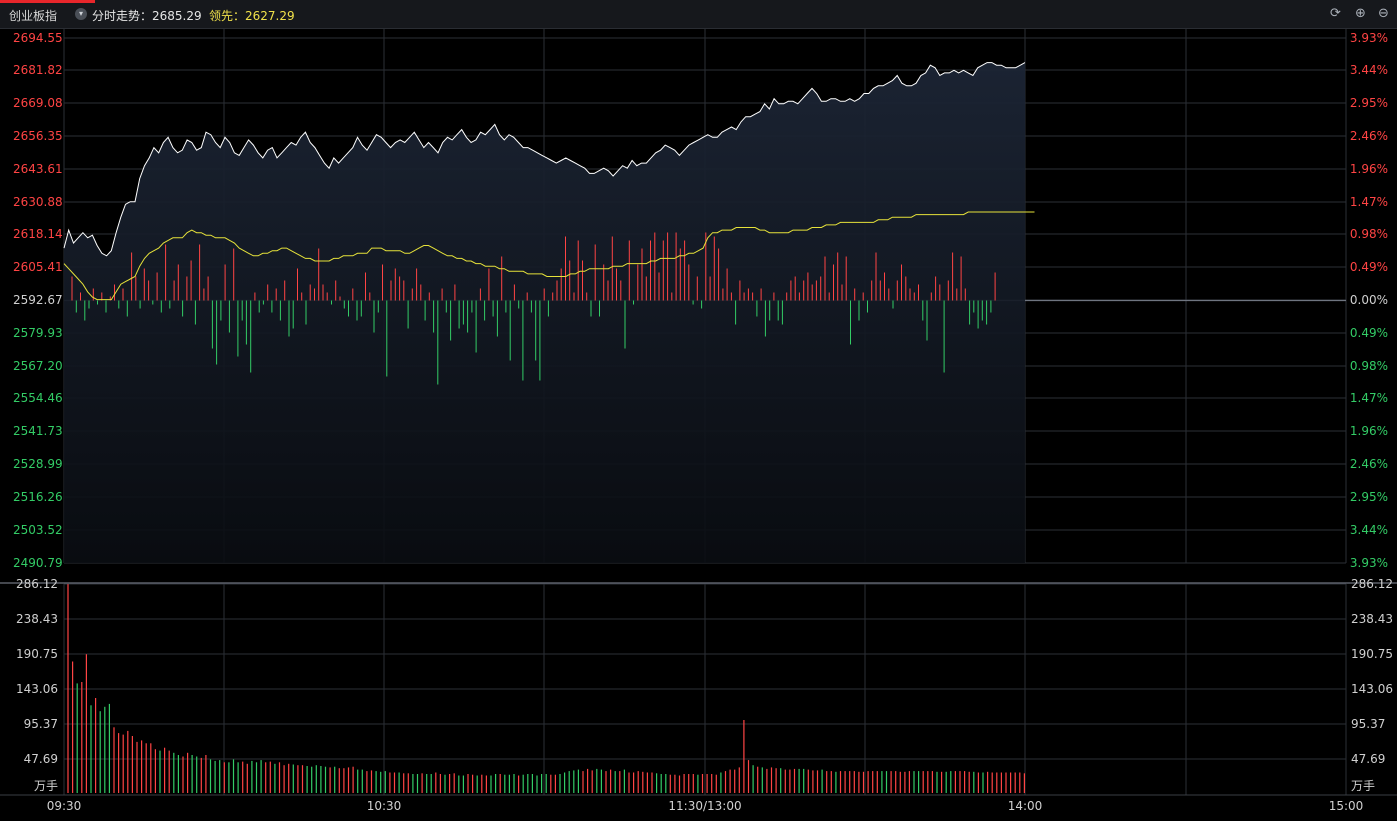 This screenshot has width=1397, height=821. I want to click on volume-tick-right: 238.43, so click(1372, 619).